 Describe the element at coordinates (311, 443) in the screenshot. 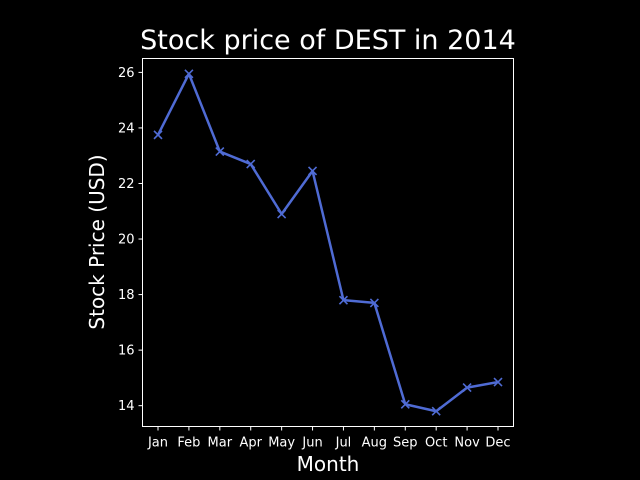

I see `x-tick-label: Jun` at that location.